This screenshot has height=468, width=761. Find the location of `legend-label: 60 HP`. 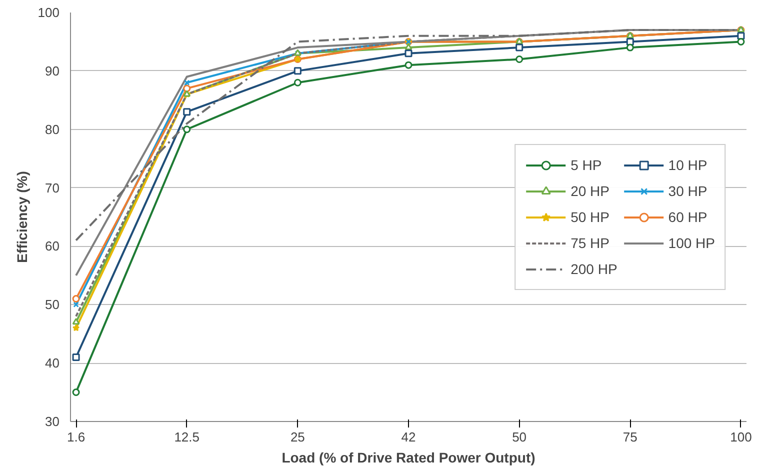

legend-label: 60 HP is located at coordinates (688, 216).